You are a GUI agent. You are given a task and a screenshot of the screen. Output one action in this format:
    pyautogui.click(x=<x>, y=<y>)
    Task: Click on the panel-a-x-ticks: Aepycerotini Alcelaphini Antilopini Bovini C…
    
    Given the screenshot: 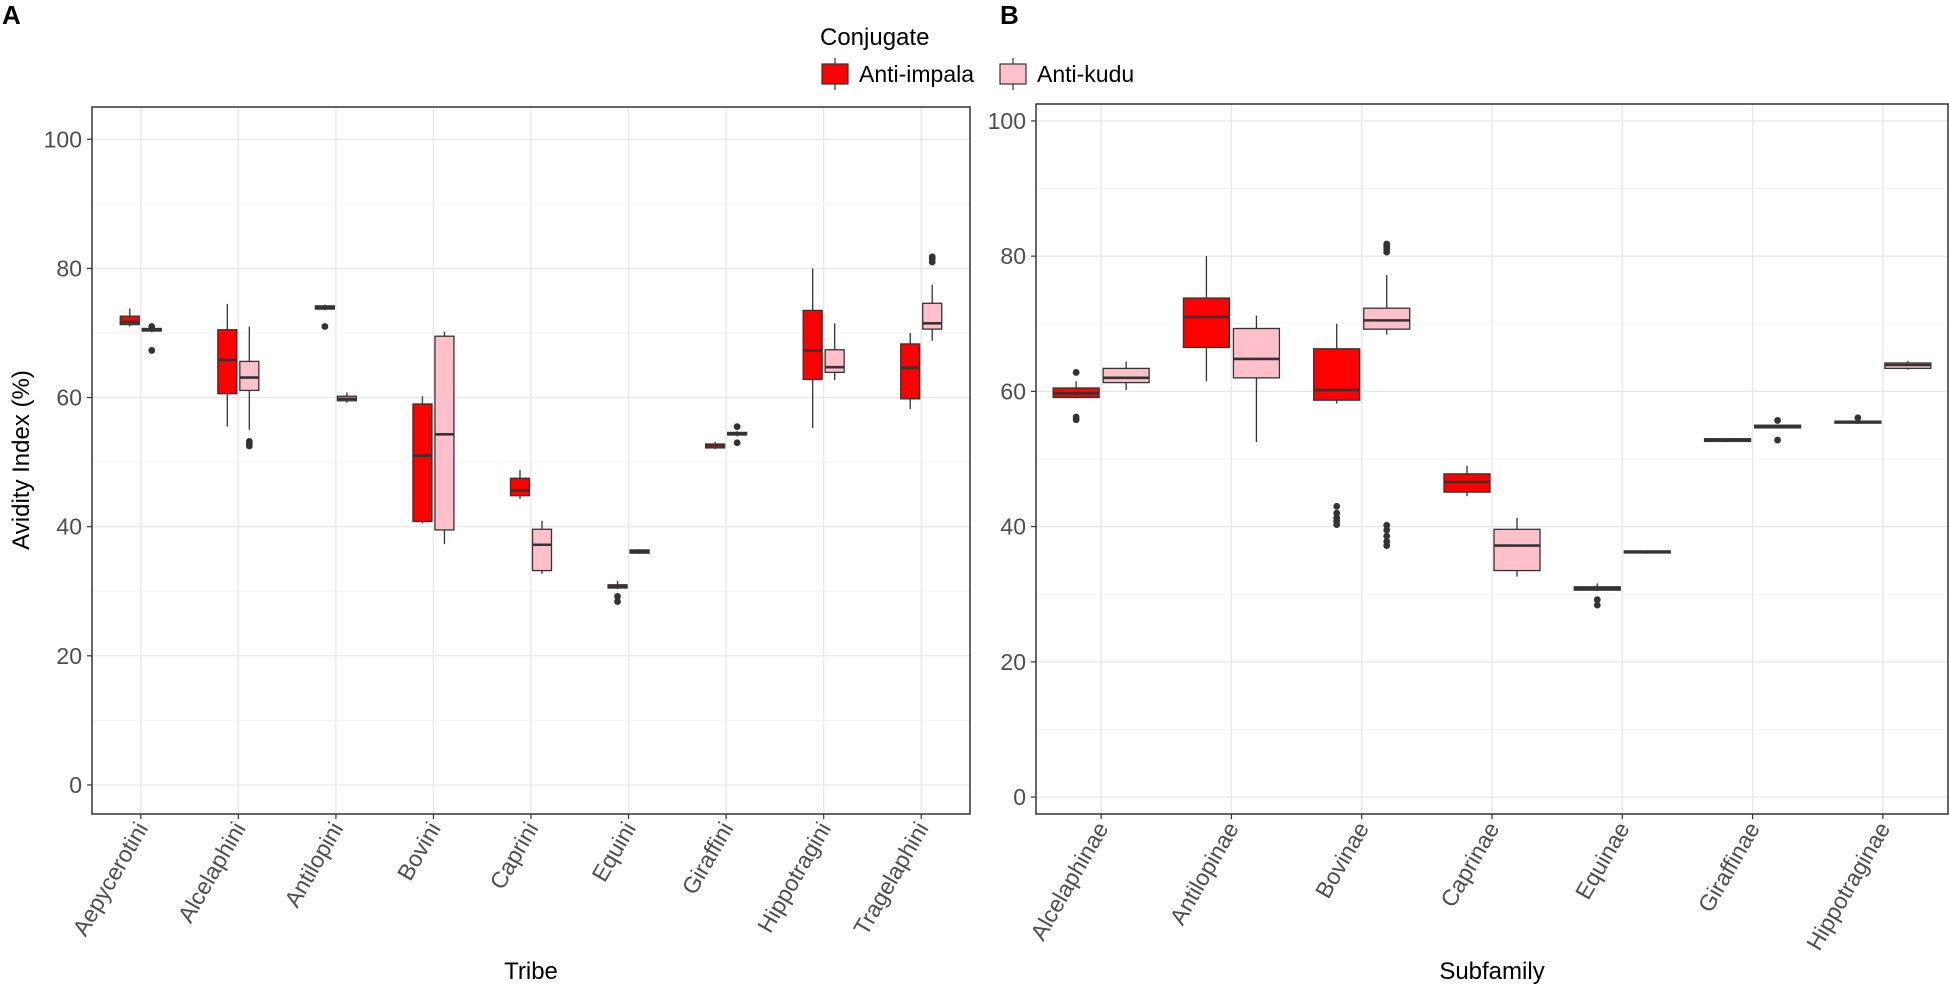 What is the action you would take?
    pyautogui.click(x=500, y=877)
    